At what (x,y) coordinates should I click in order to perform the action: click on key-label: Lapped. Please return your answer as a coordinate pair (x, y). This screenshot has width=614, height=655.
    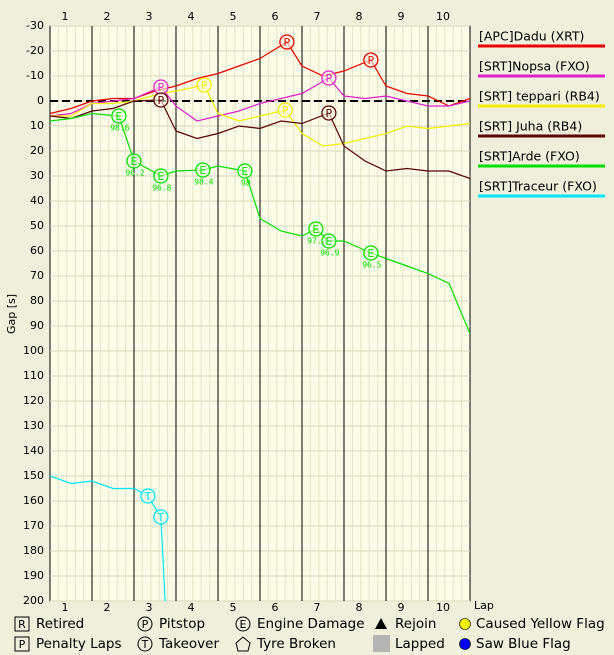
    Looking at the image, I should click on (420, 644).